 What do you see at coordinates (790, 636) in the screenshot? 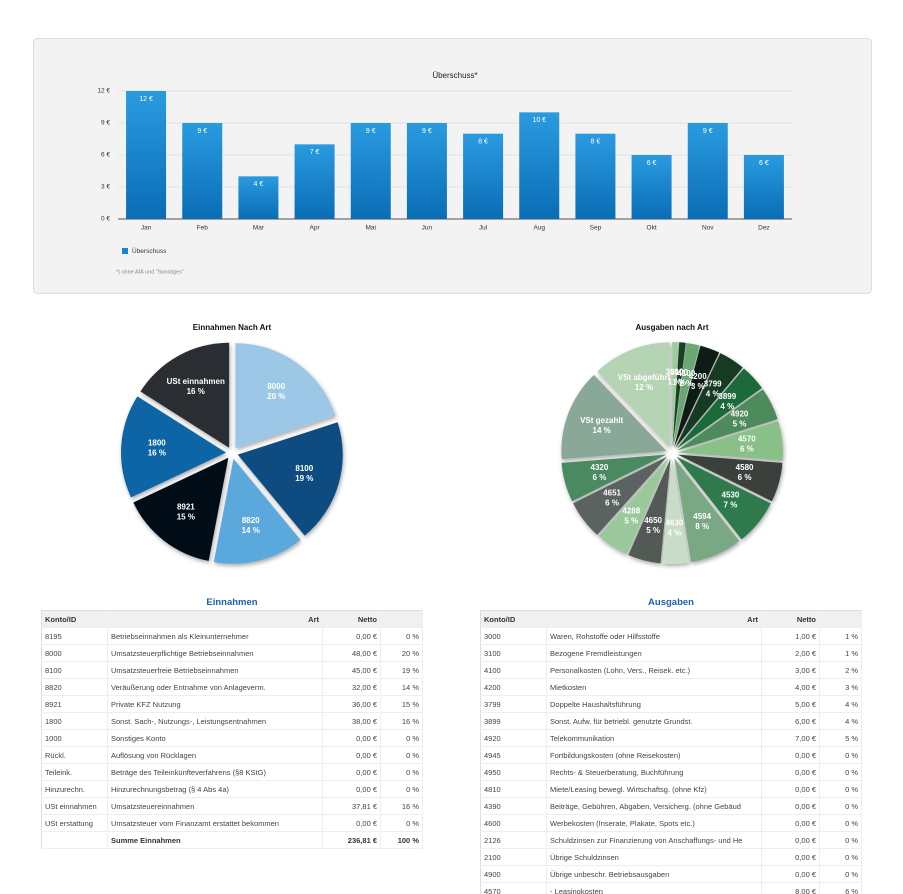
I see `table-cell: 1,00 €` at bounding box center [790, 636].